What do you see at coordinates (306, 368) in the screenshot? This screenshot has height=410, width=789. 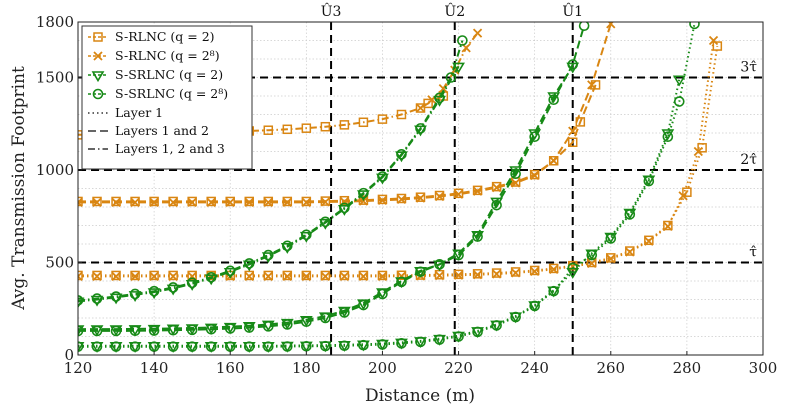 I see `x-tick-label: 180` at bounding box center [306, 368].